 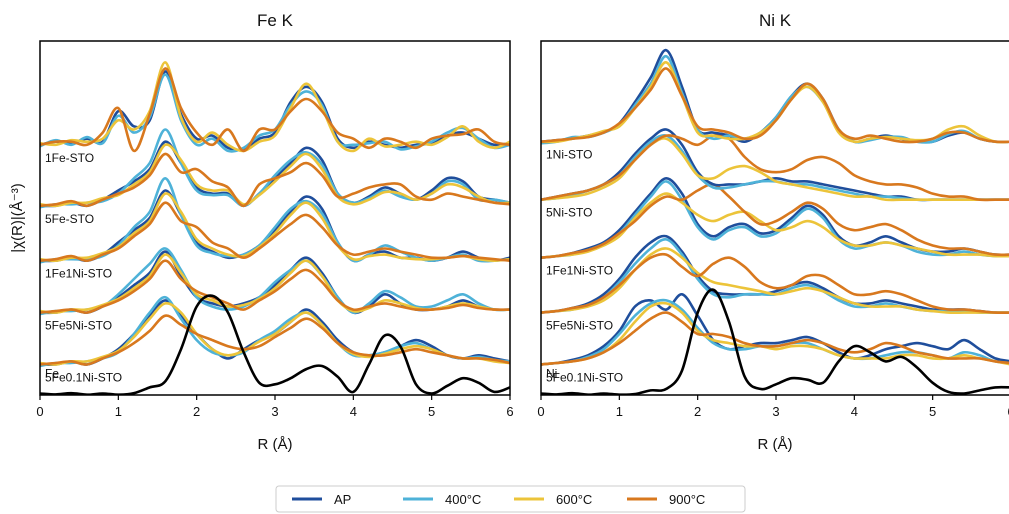 What do you see at coordinates (17, 217) in the screenshot?
I see `y-axis-label: |χ(R)|(Å⁻³)` at bounding box center [17, 217].